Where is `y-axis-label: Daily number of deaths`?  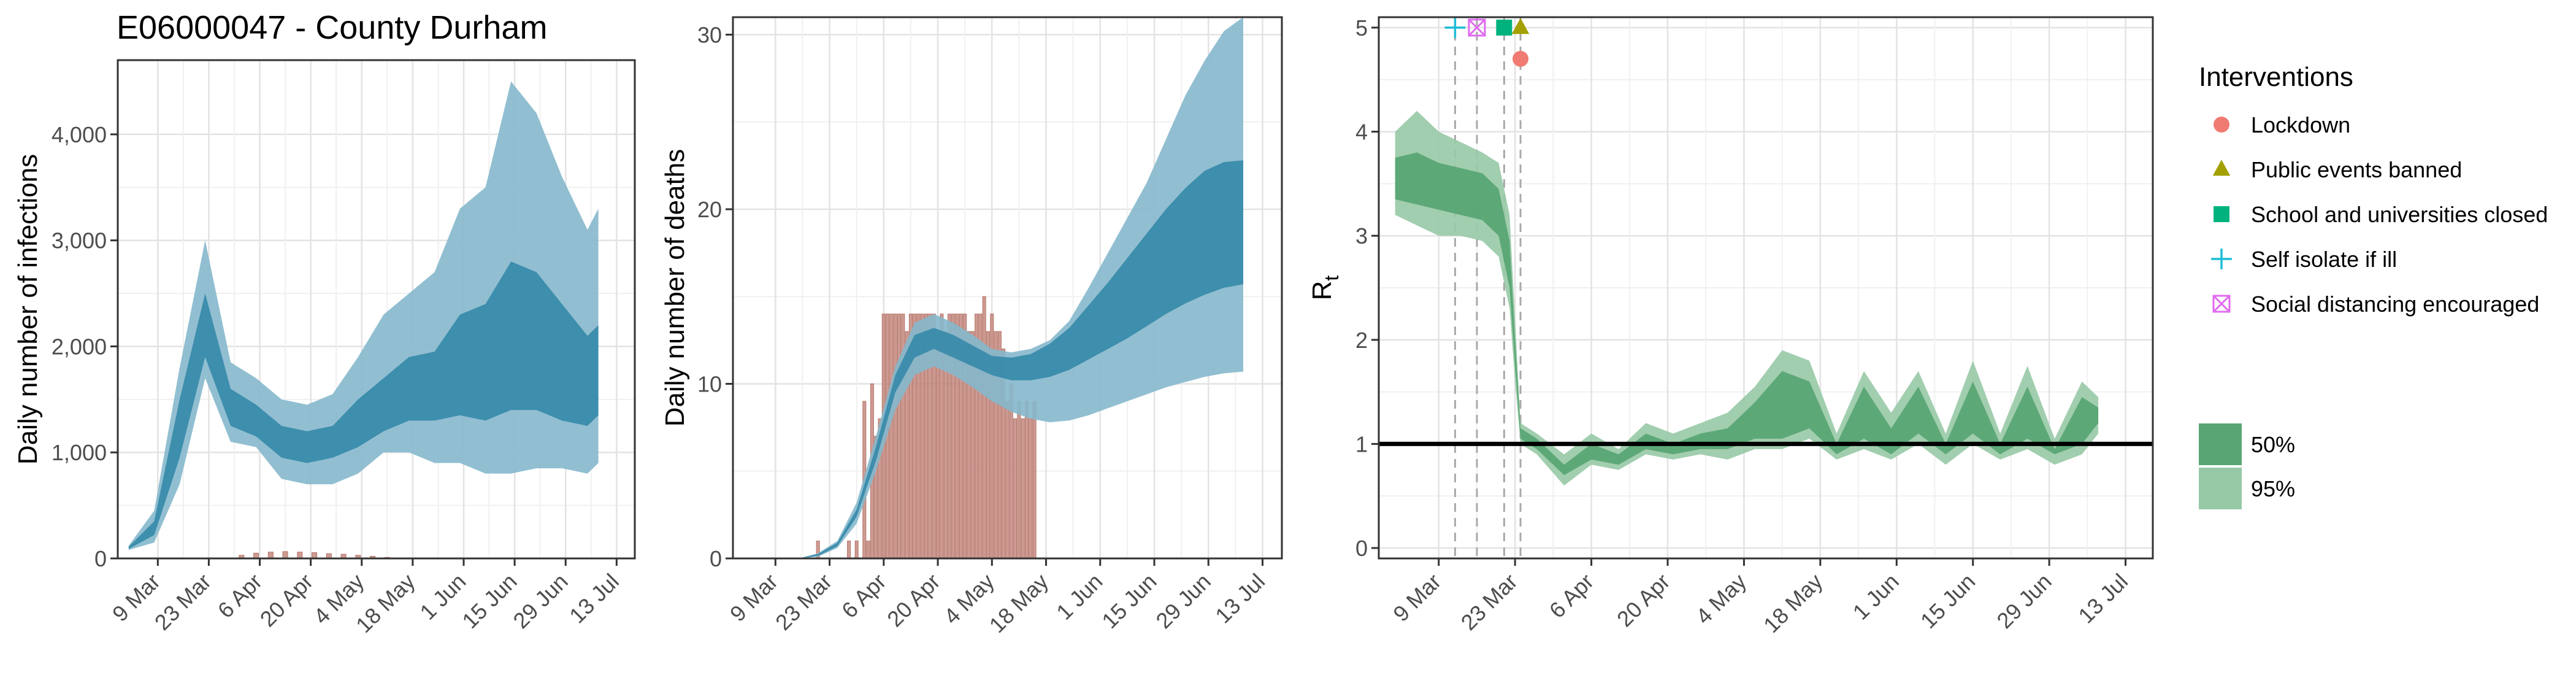
y-axis-label: Daily number of deaths is located at coordinates (675, 287).